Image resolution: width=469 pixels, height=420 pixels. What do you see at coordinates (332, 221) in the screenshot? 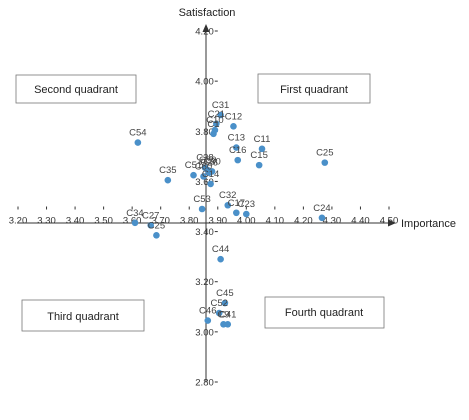
I see `x-tick-label: 4.30` at bounding box center [332, 221].